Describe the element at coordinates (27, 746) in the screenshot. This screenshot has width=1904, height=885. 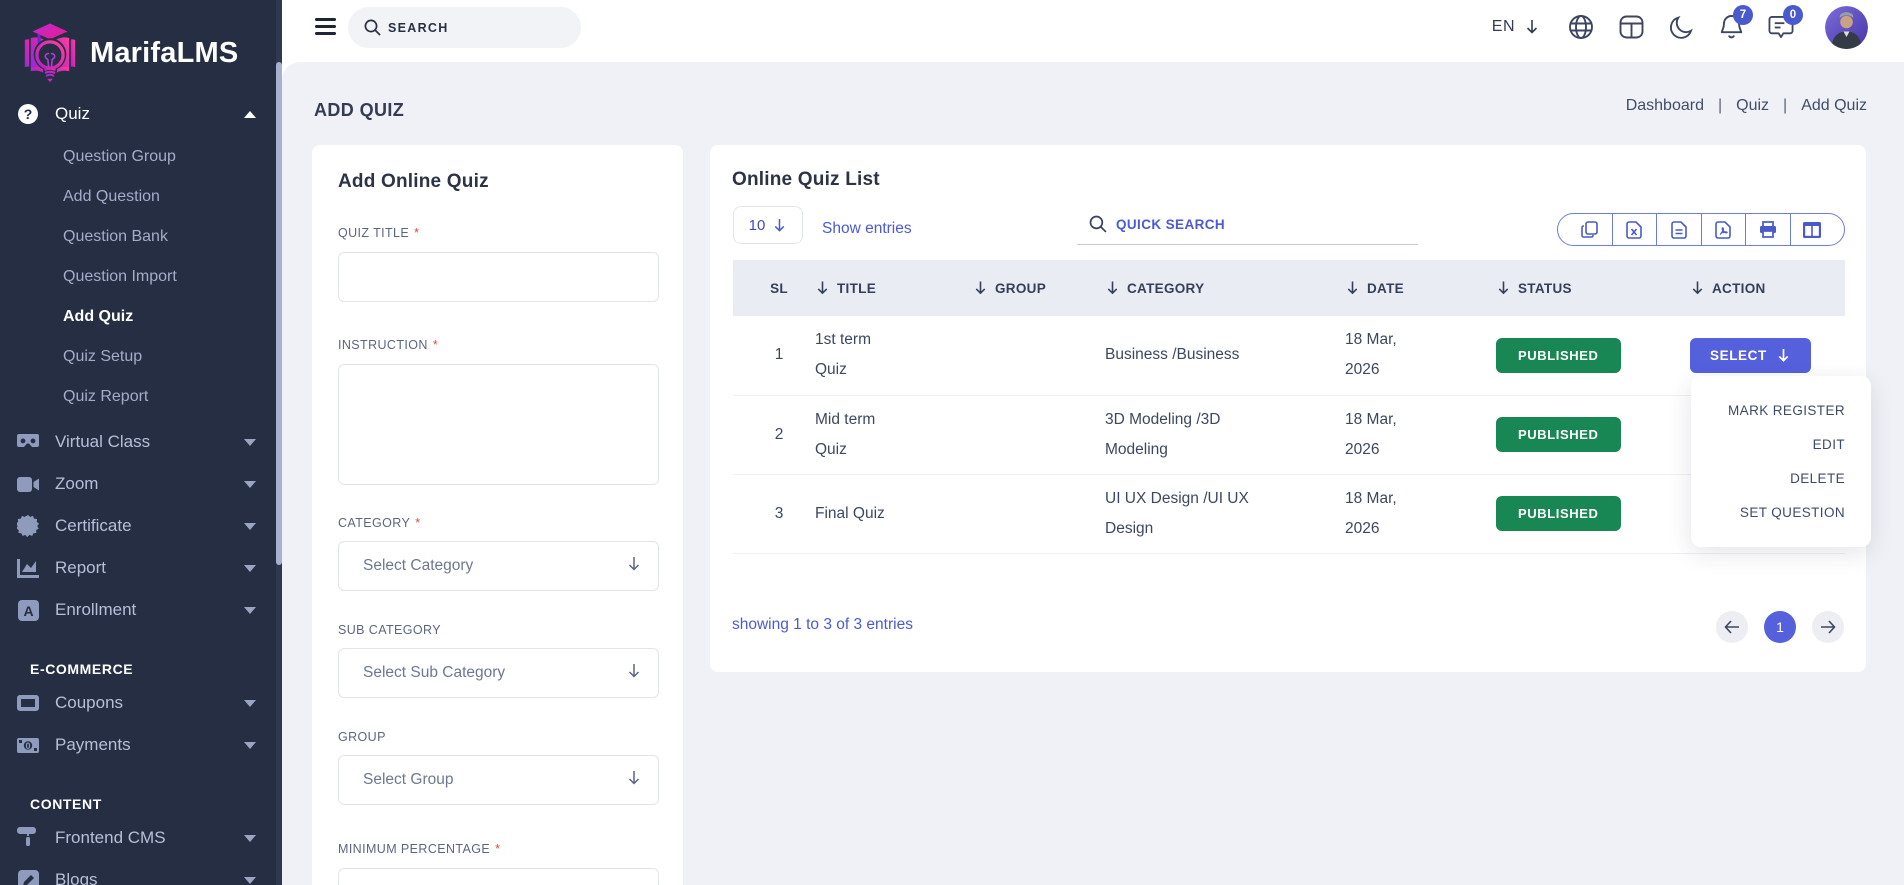
I see `svg-text: 0` at that location.